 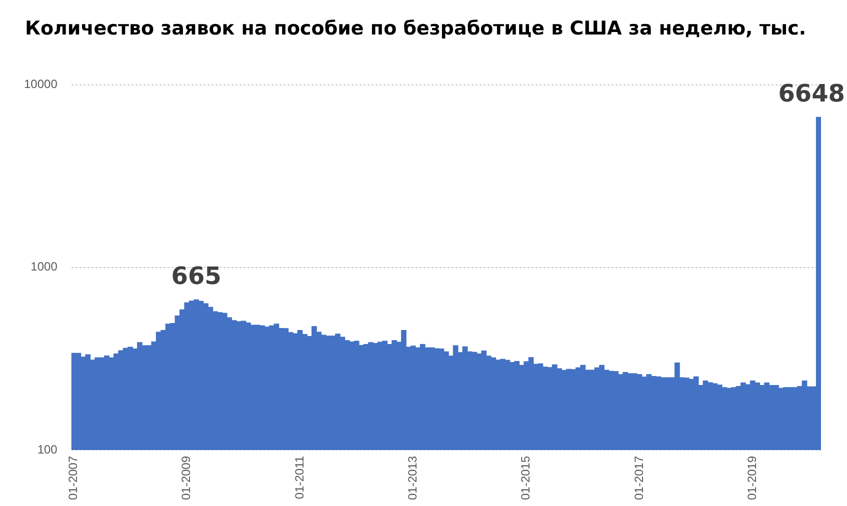 What do you see at coordinates (751, 478) in the screenshot?
I see `x-tick-label: 01-2019` at bounding box center [751, 478].